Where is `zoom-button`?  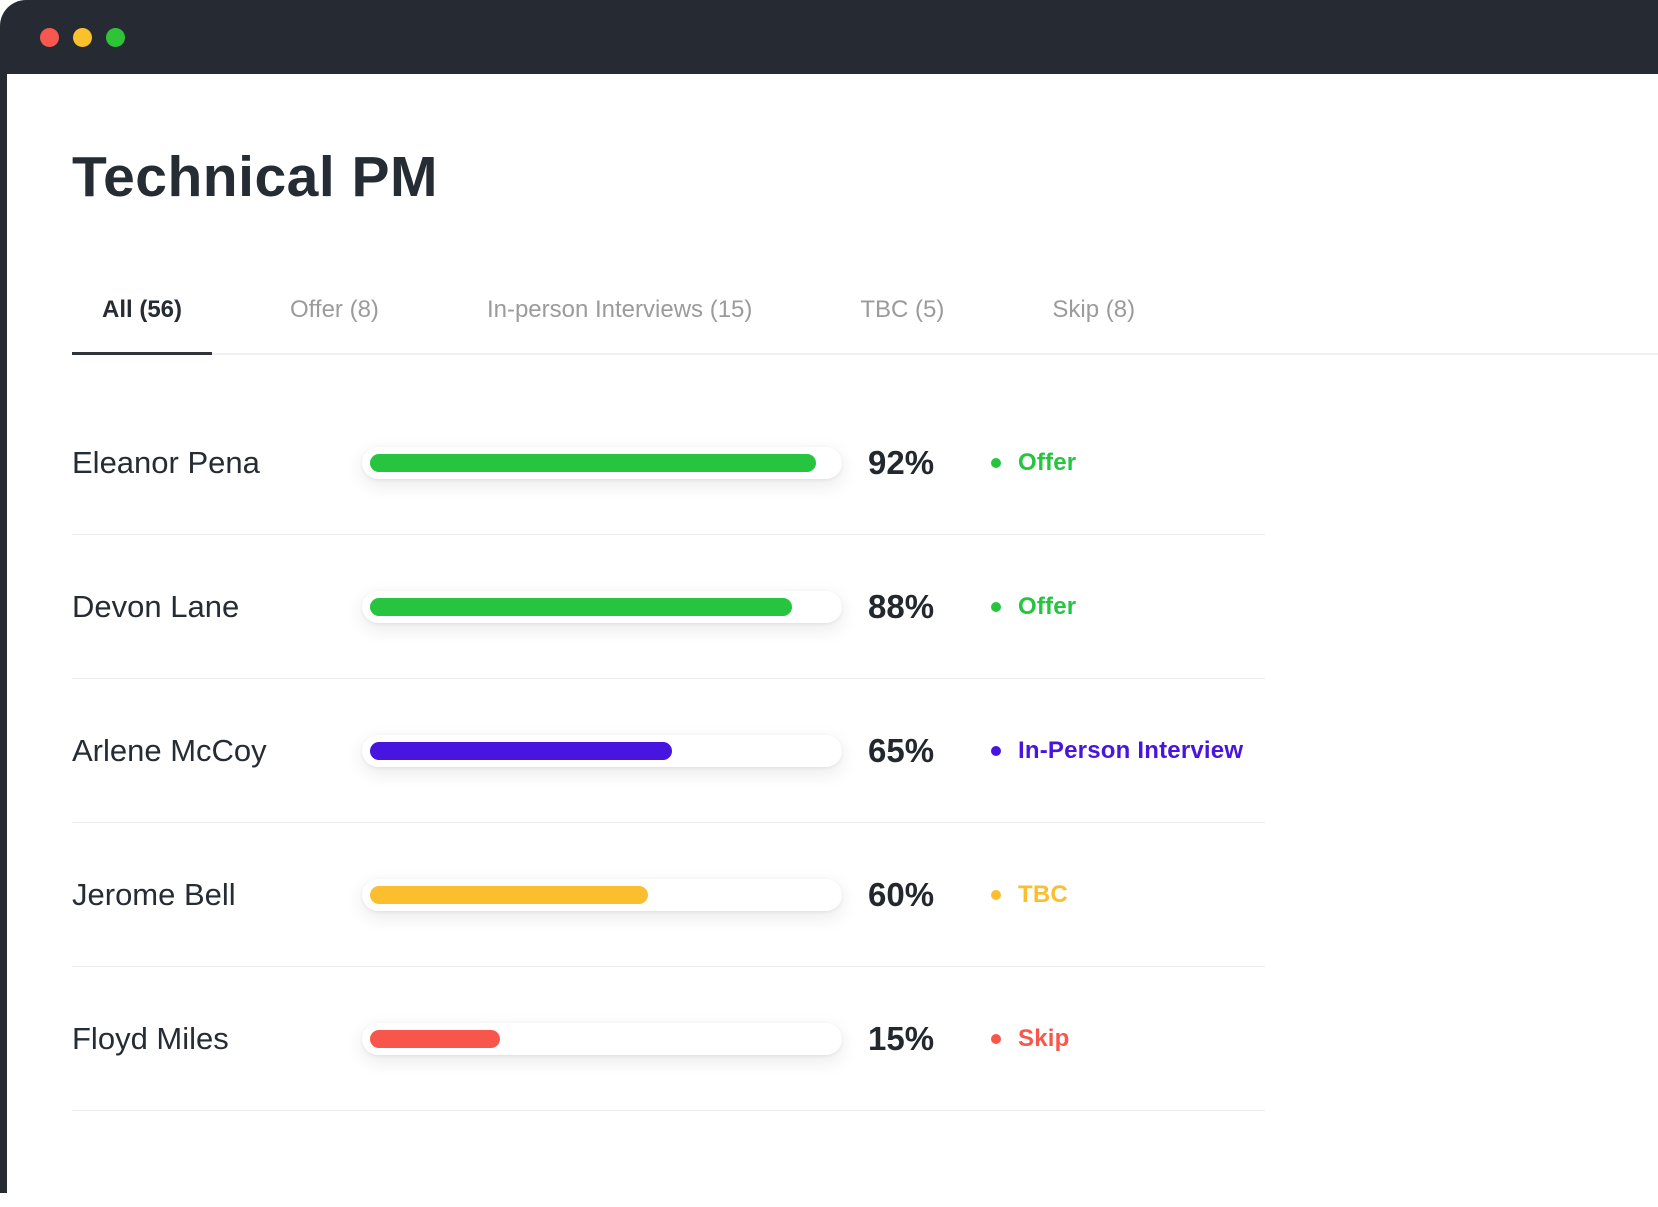
zoom-button is located at coordinates (115, 37).